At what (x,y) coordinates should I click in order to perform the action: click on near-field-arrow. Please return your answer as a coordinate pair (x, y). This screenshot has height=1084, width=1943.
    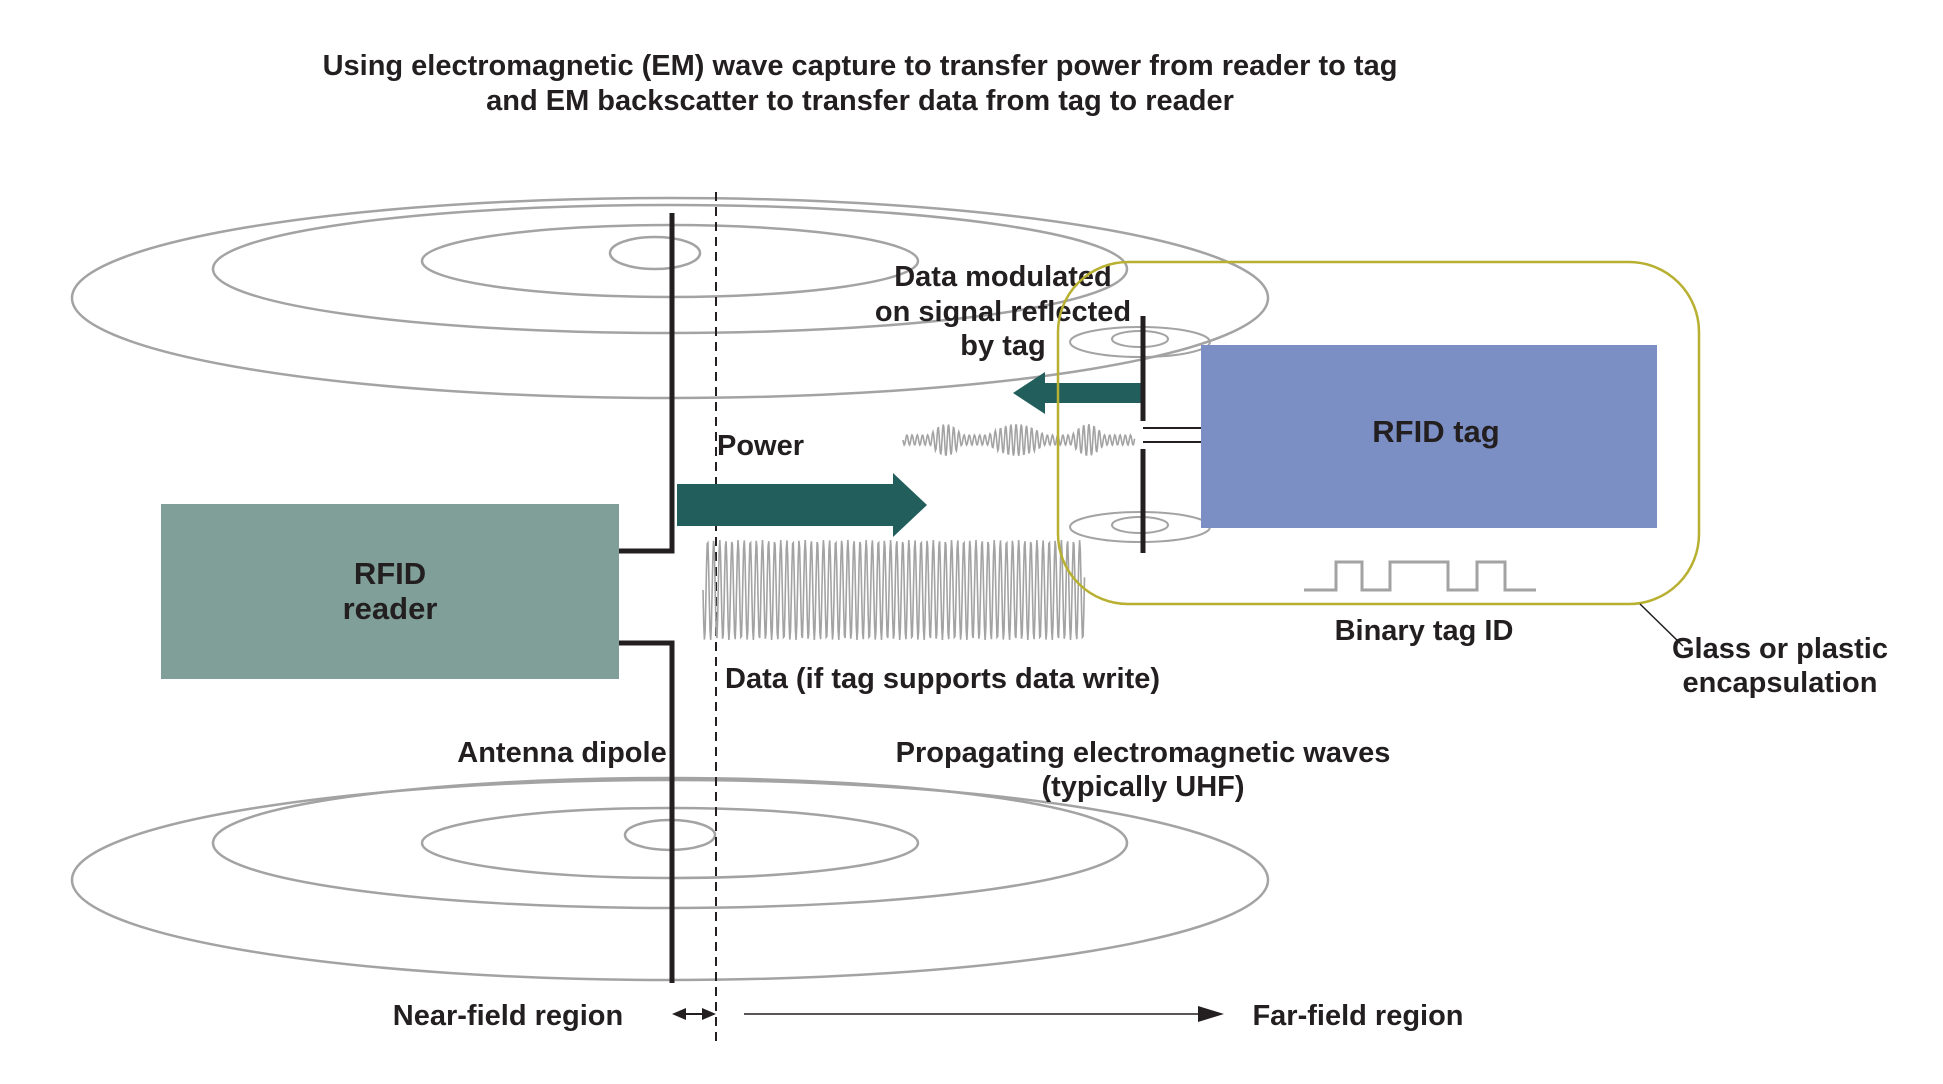
    Looking at the image, I should click on (694, 1014).